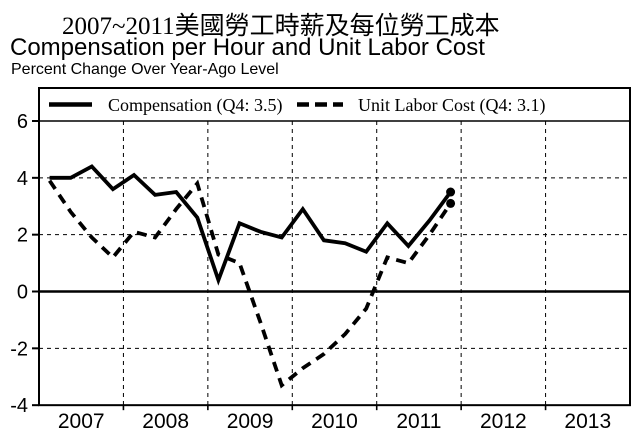  What do you see at coordinates (334, 421) in the screenshot?
I see `x-tick-label: 2010` at bounding box center [334, 421].